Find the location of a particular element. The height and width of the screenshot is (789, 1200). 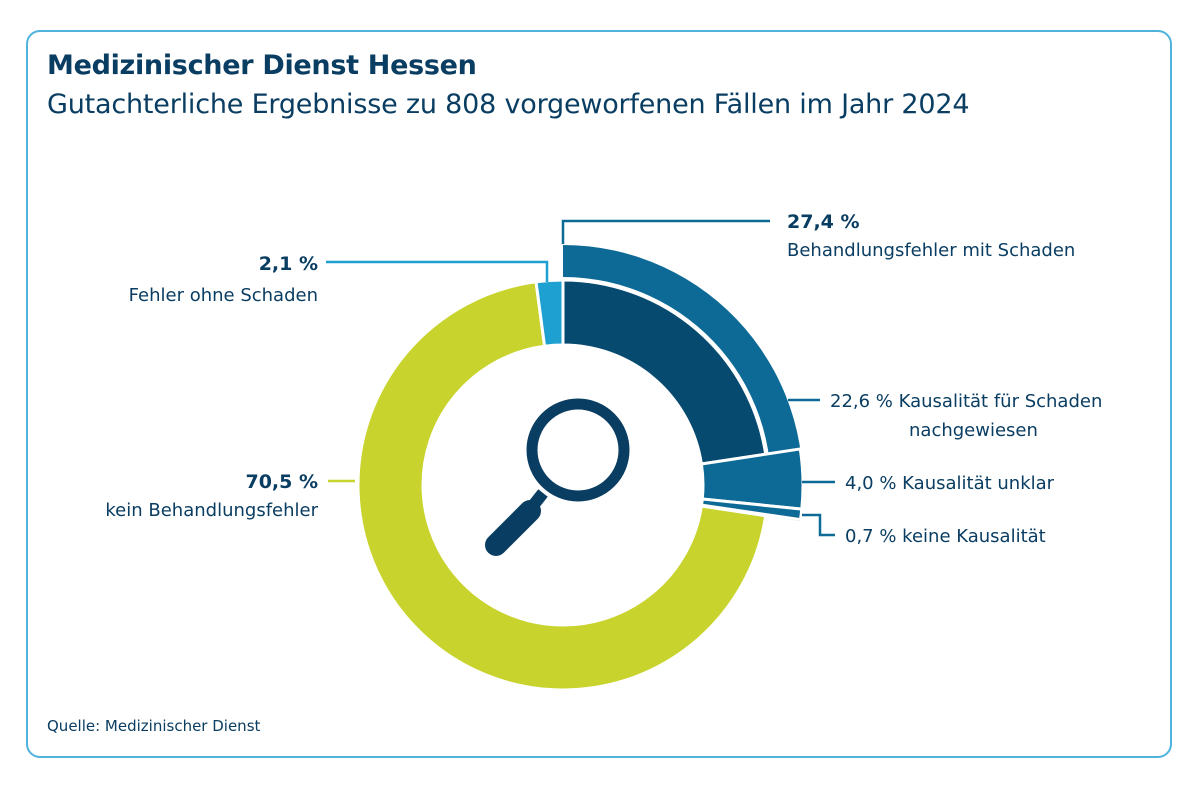

leader-ohne-schaden is located at coordinates (437, 271).